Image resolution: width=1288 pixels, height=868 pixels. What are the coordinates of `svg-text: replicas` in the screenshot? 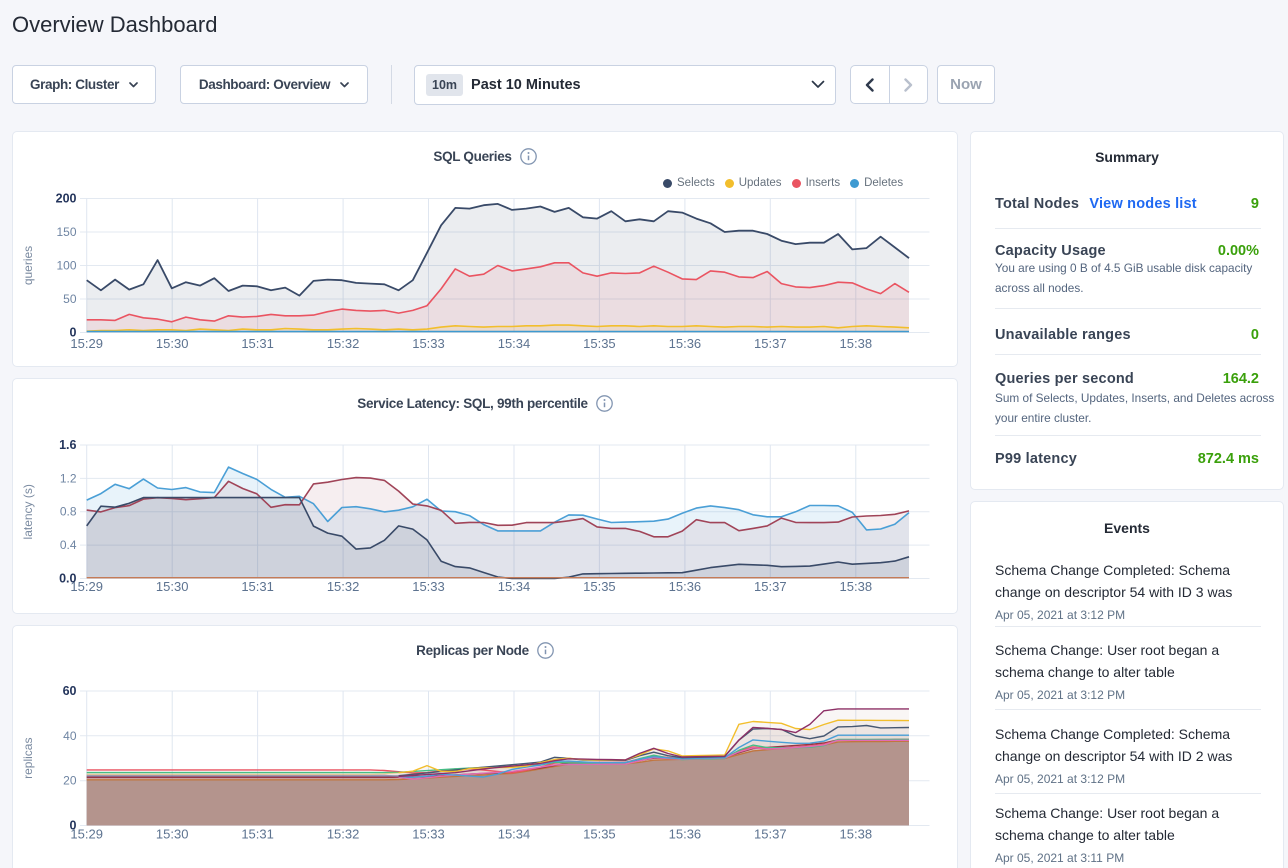 It's located at (28, 758).